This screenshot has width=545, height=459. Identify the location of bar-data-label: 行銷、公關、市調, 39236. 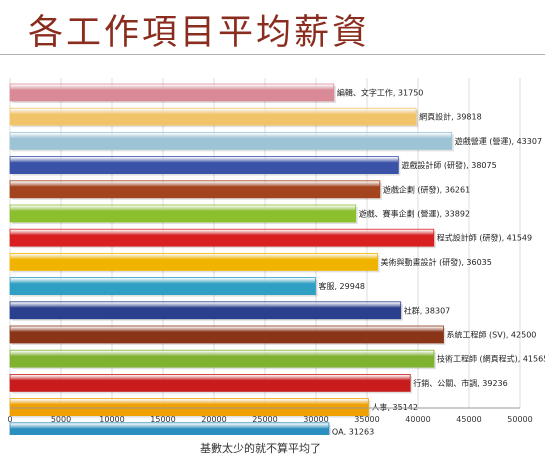
(460, 383).